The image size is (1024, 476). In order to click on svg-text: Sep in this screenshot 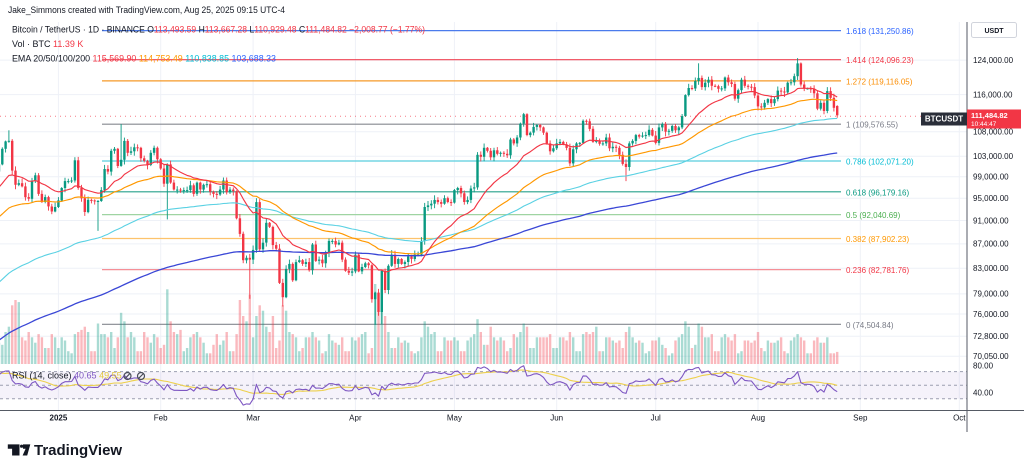, I will do `click(860, 418)`.